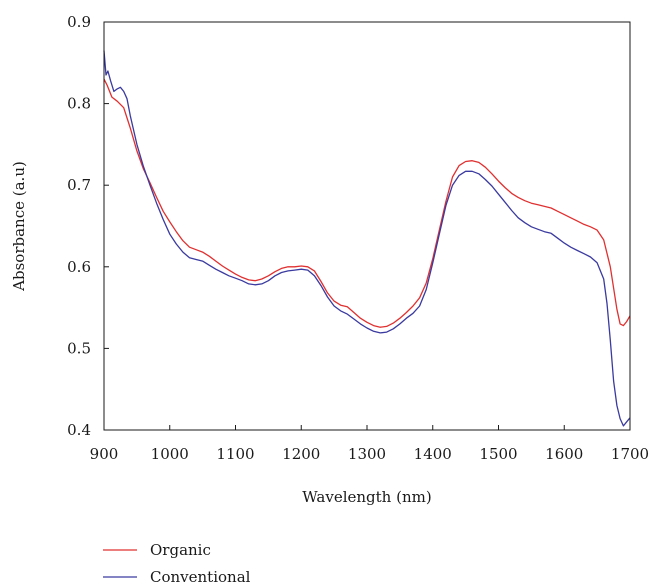 Image resolution: width=650 pixels, height=588 pixels. What do you see at coordinates (366, 497) in the screenshot?
I see `x-axis-title: Wavelength (nm)` at bounding box center [366, 497].